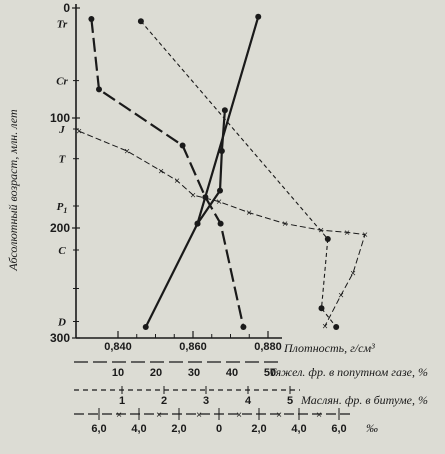 The height and width of the screenshot is (454, 445). What do you see at coordinates (122, 401) in the screenshot?
I see `oil-tick-label: 1` at bounding box center [122, 401].